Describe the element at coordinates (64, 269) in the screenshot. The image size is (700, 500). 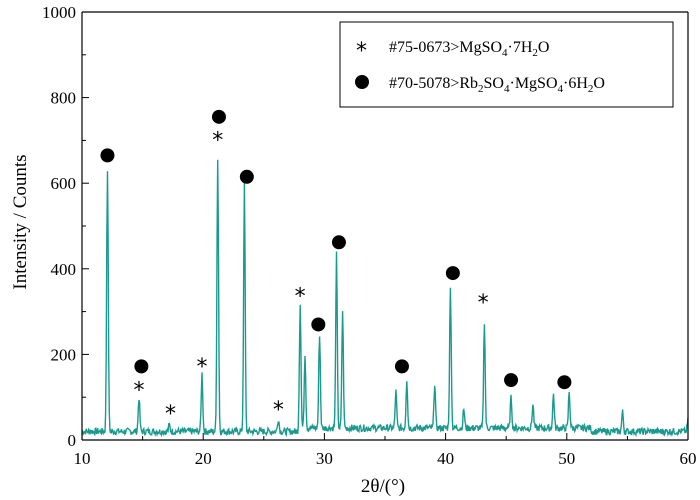
I see `y-tick-label: 400` at that location.